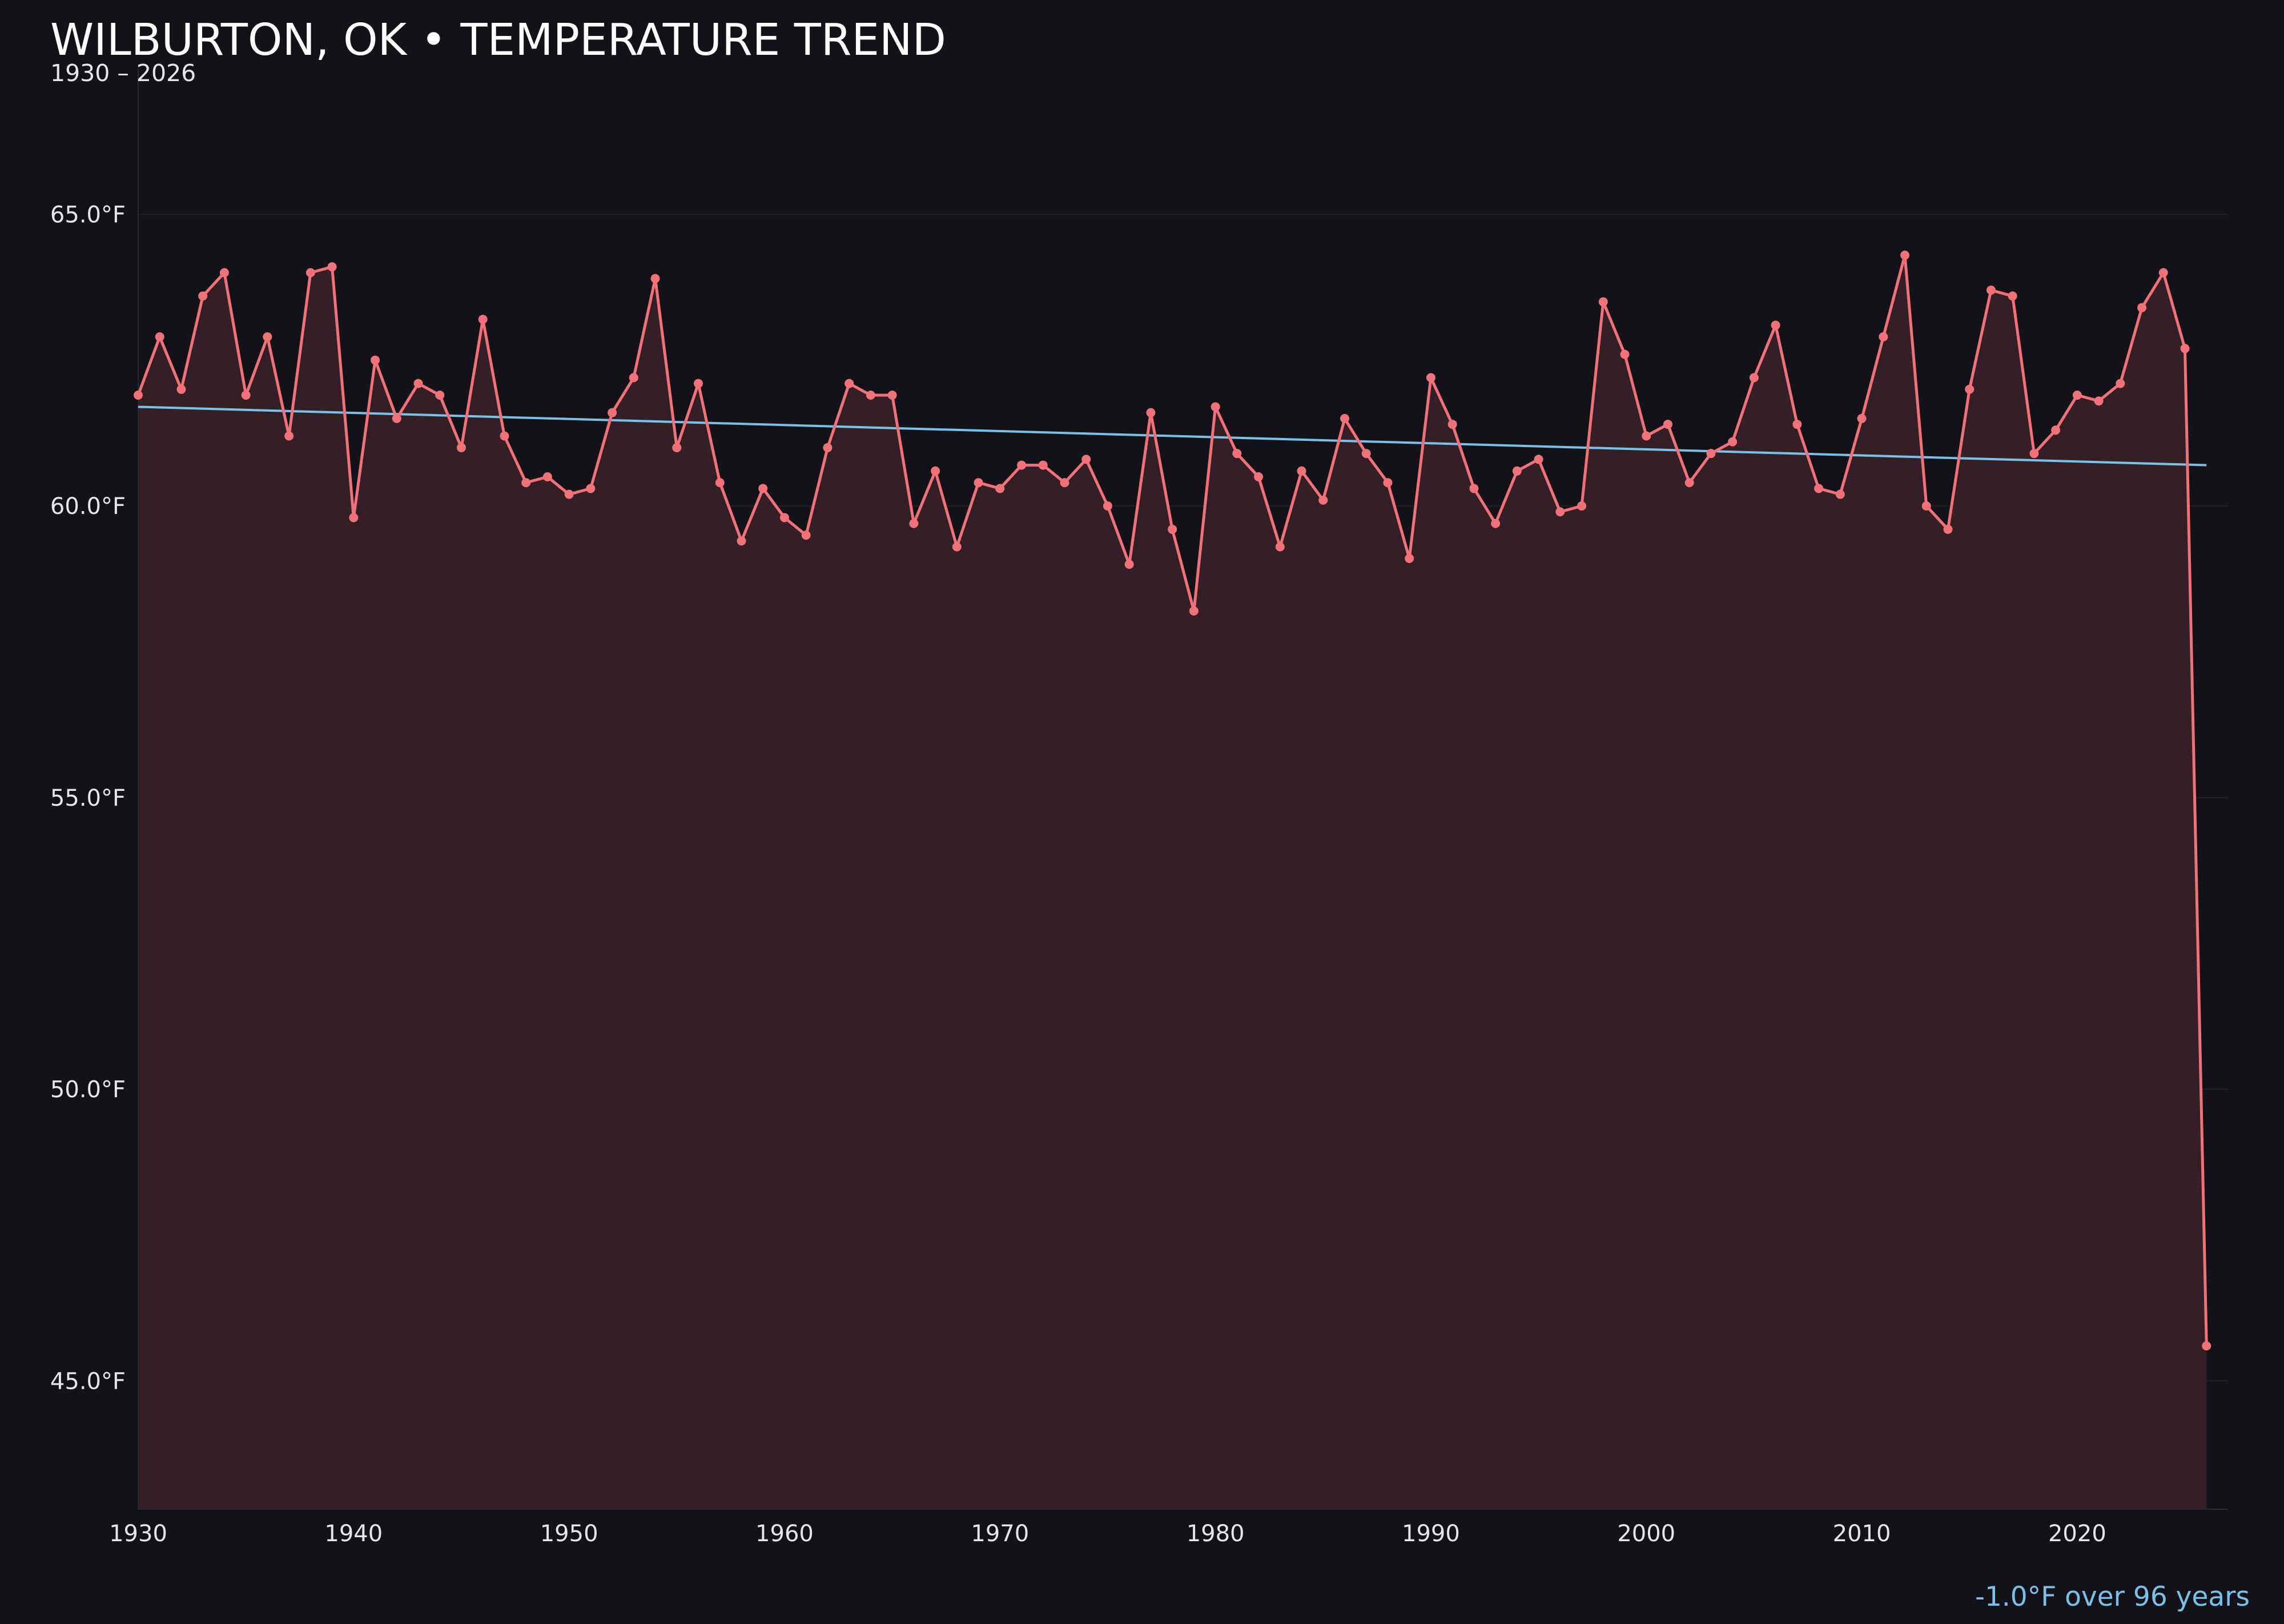 The height and width of the screenshot is (1624, 2284). What do you see at coordinates (88, 798) in the screenshot?
I see `y-tick-label: 55.0°F` at bounding box center [88, 798].